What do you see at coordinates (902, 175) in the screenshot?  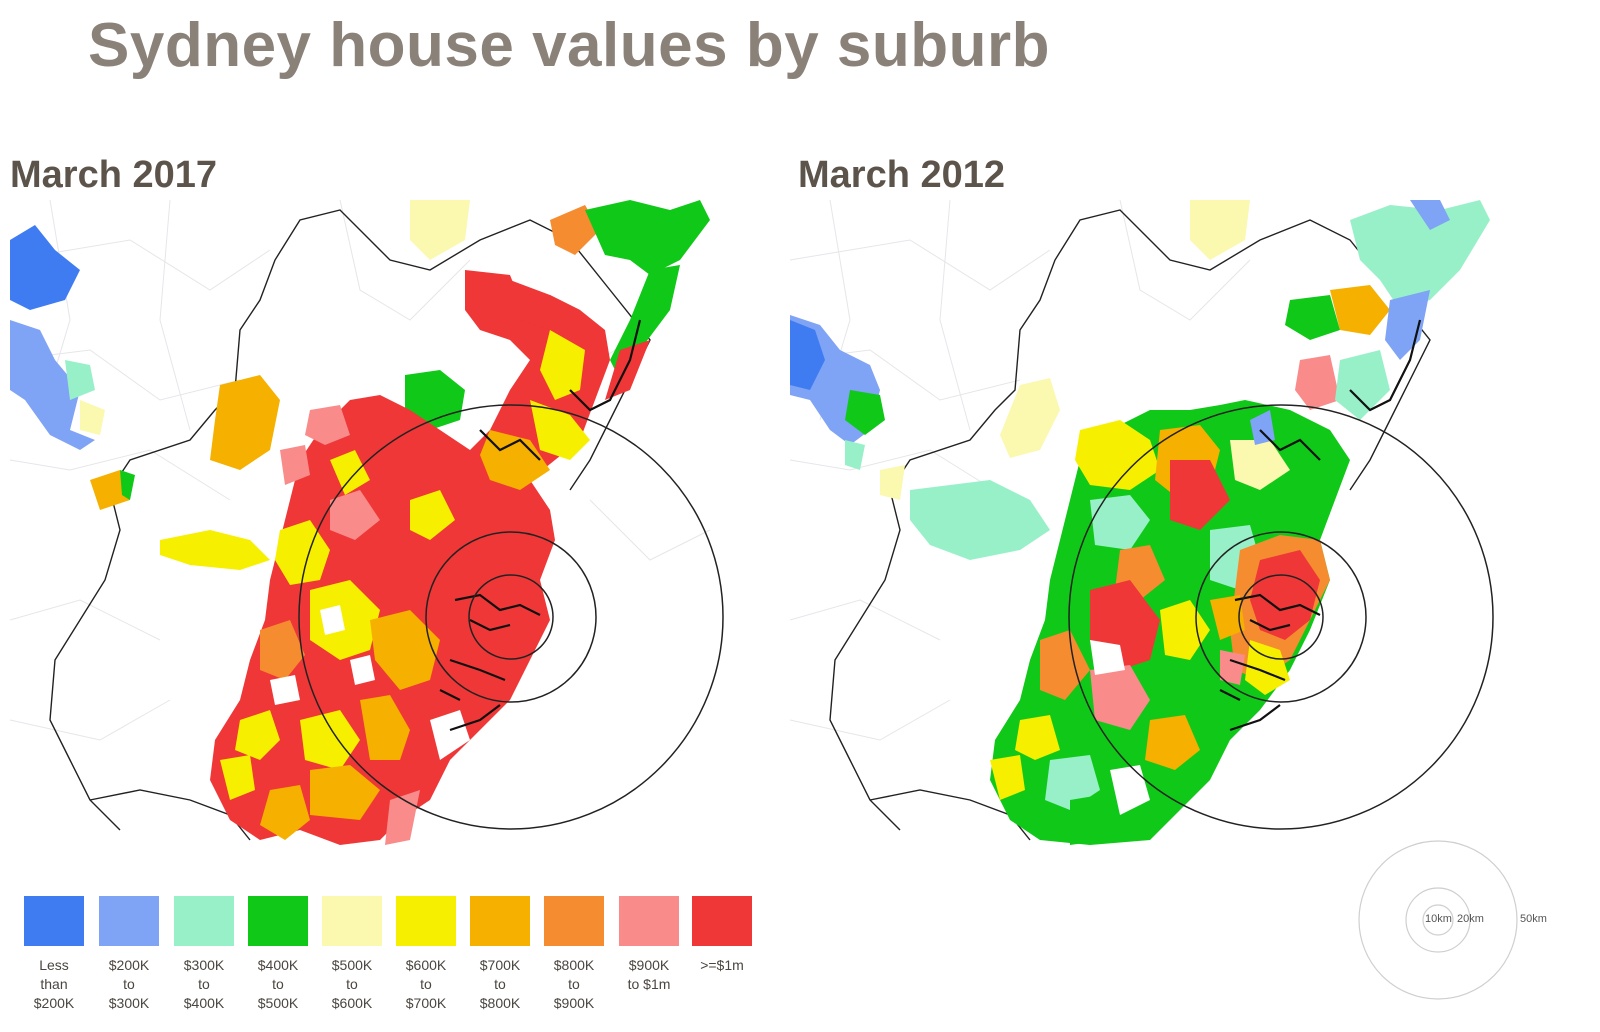 I see `panel-title-2012: March 2012` at bounding box center [902, 175].